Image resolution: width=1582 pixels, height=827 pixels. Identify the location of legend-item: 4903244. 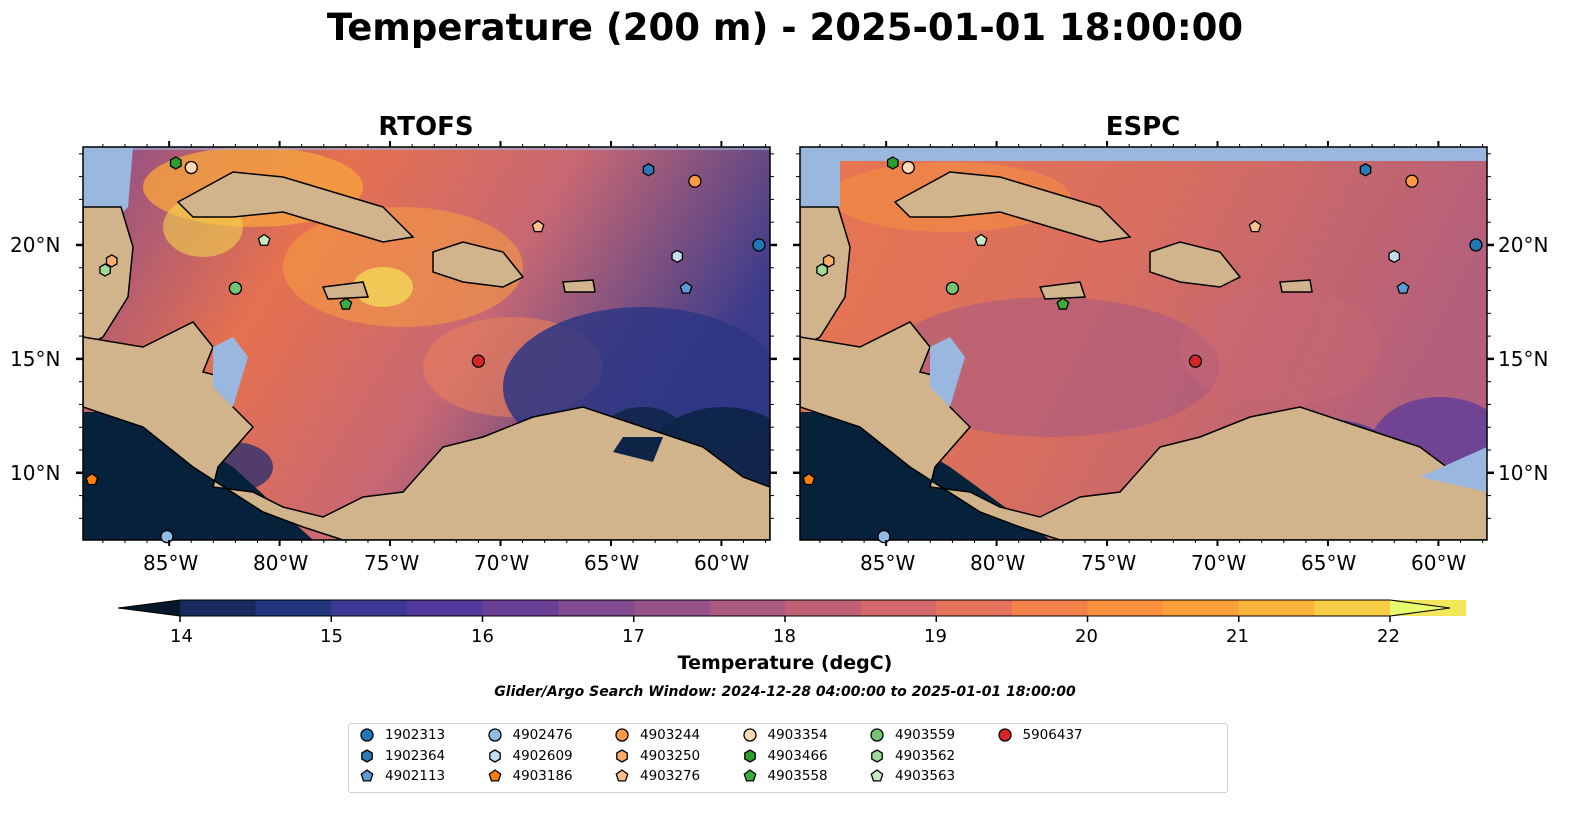
(657, 735).